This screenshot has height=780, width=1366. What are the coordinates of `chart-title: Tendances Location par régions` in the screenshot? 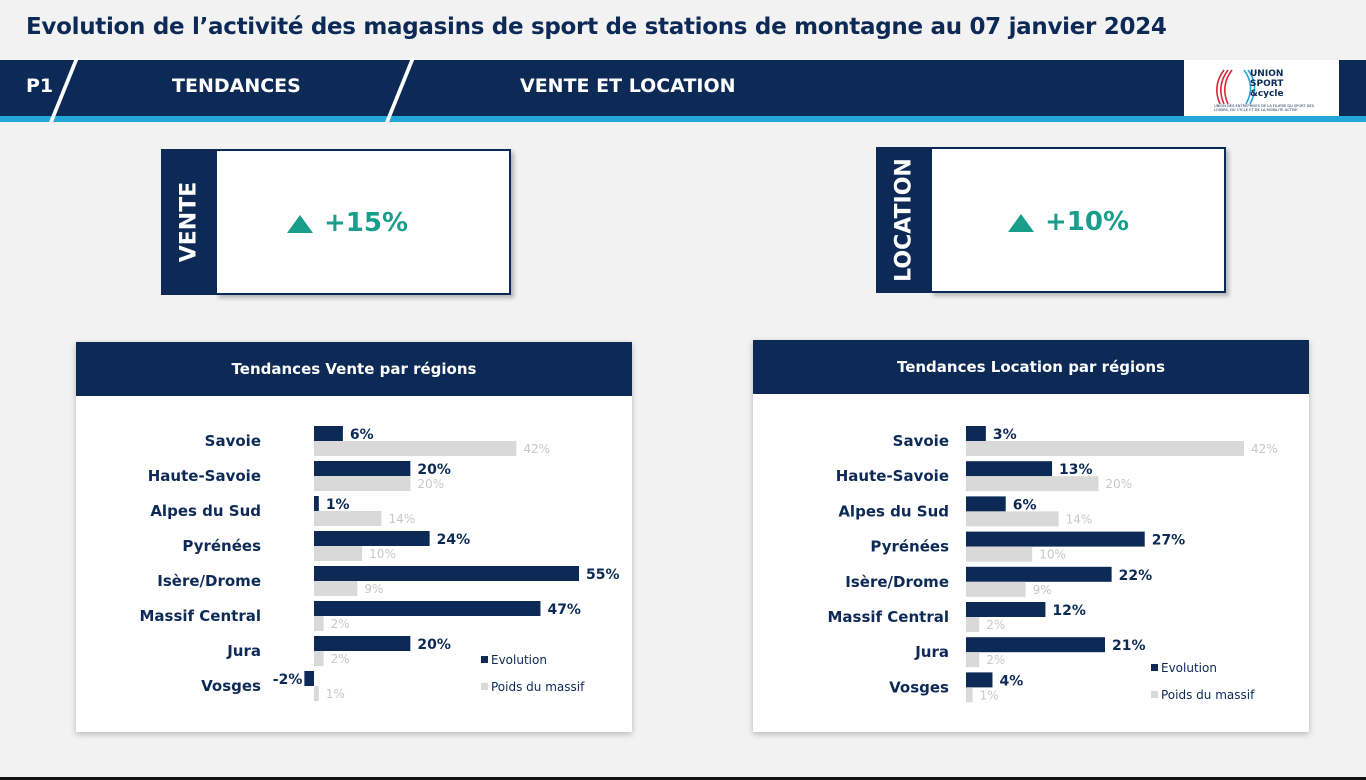 It's located at (1031, 367).